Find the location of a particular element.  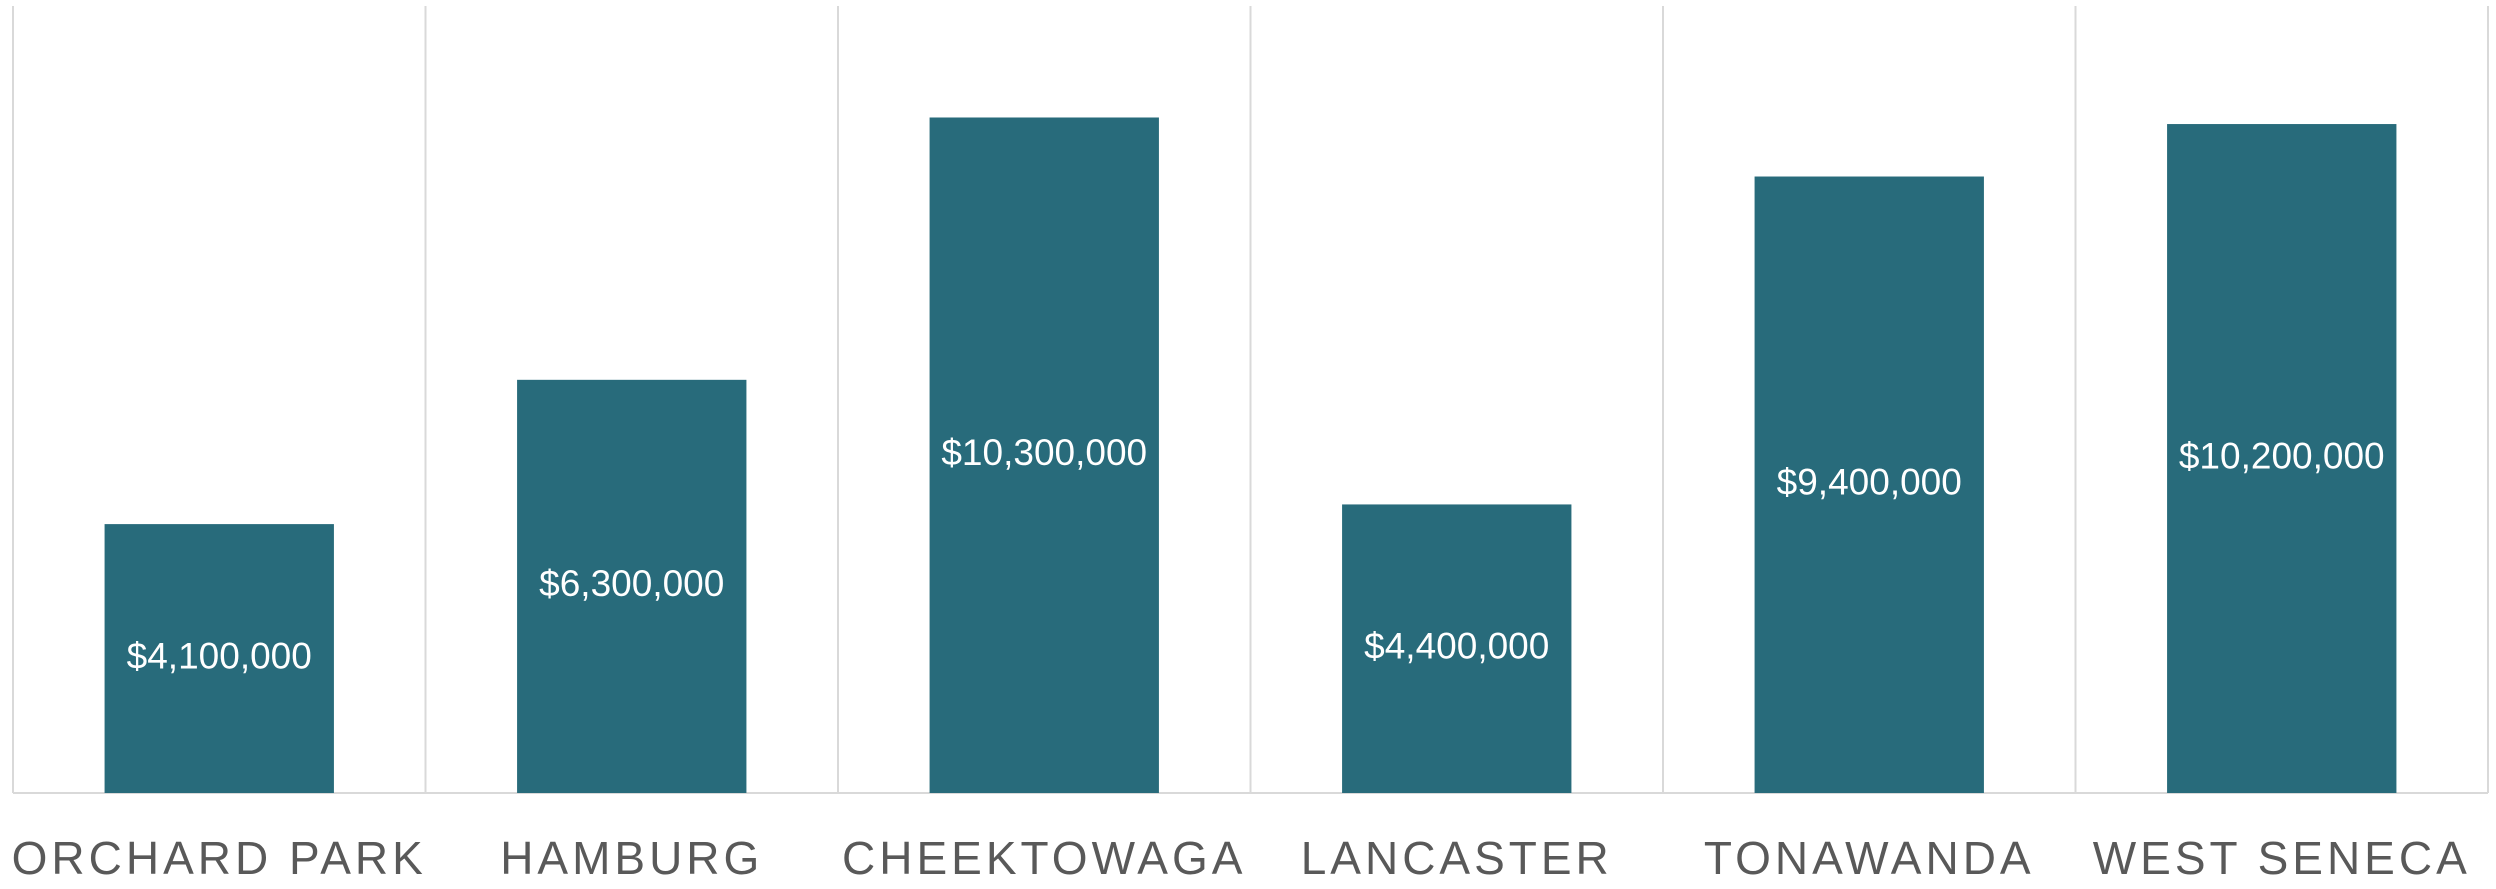

data-label: $10,200,000 is located at coordinates (2282, 455).